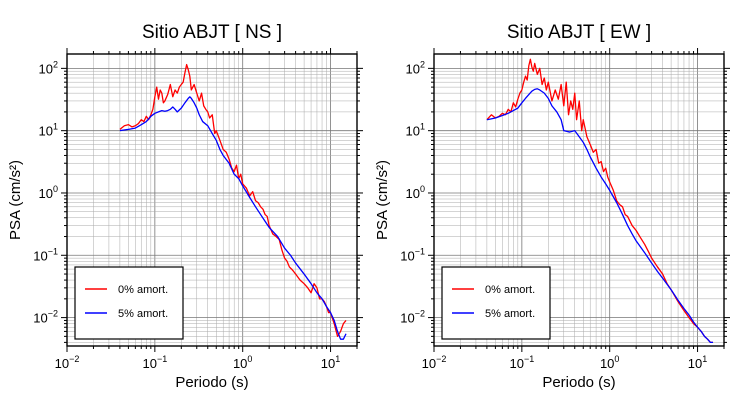 The image size is (730, 400). What do you see at coordinates (212, 32) in the screenshot?
I see `chart-title: Sitio ABJT [ NS ]` at bounding box center [212, 32].